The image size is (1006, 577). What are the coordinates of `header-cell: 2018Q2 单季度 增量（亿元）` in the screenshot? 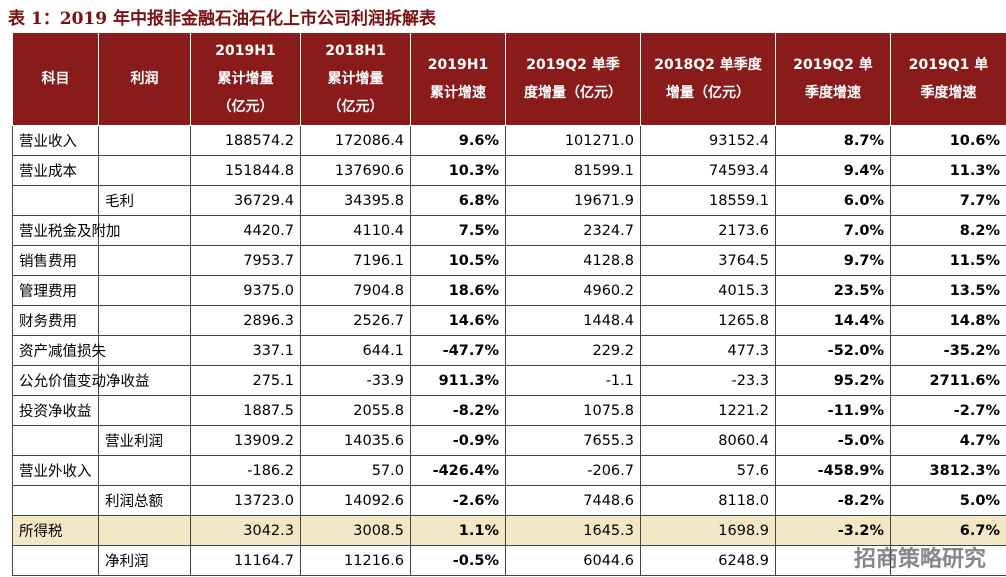 It's located at (708, 79).